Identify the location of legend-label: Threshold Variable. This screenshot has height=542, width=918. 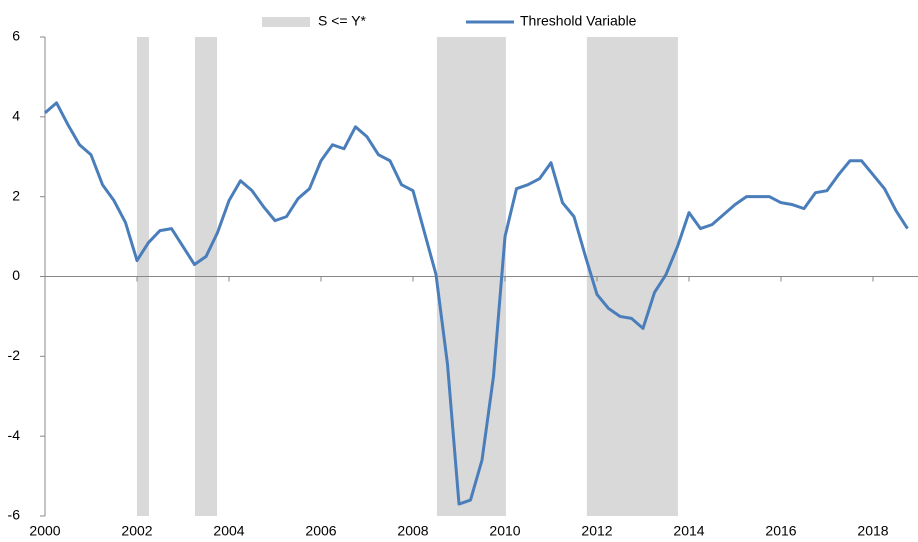
(578, 21).